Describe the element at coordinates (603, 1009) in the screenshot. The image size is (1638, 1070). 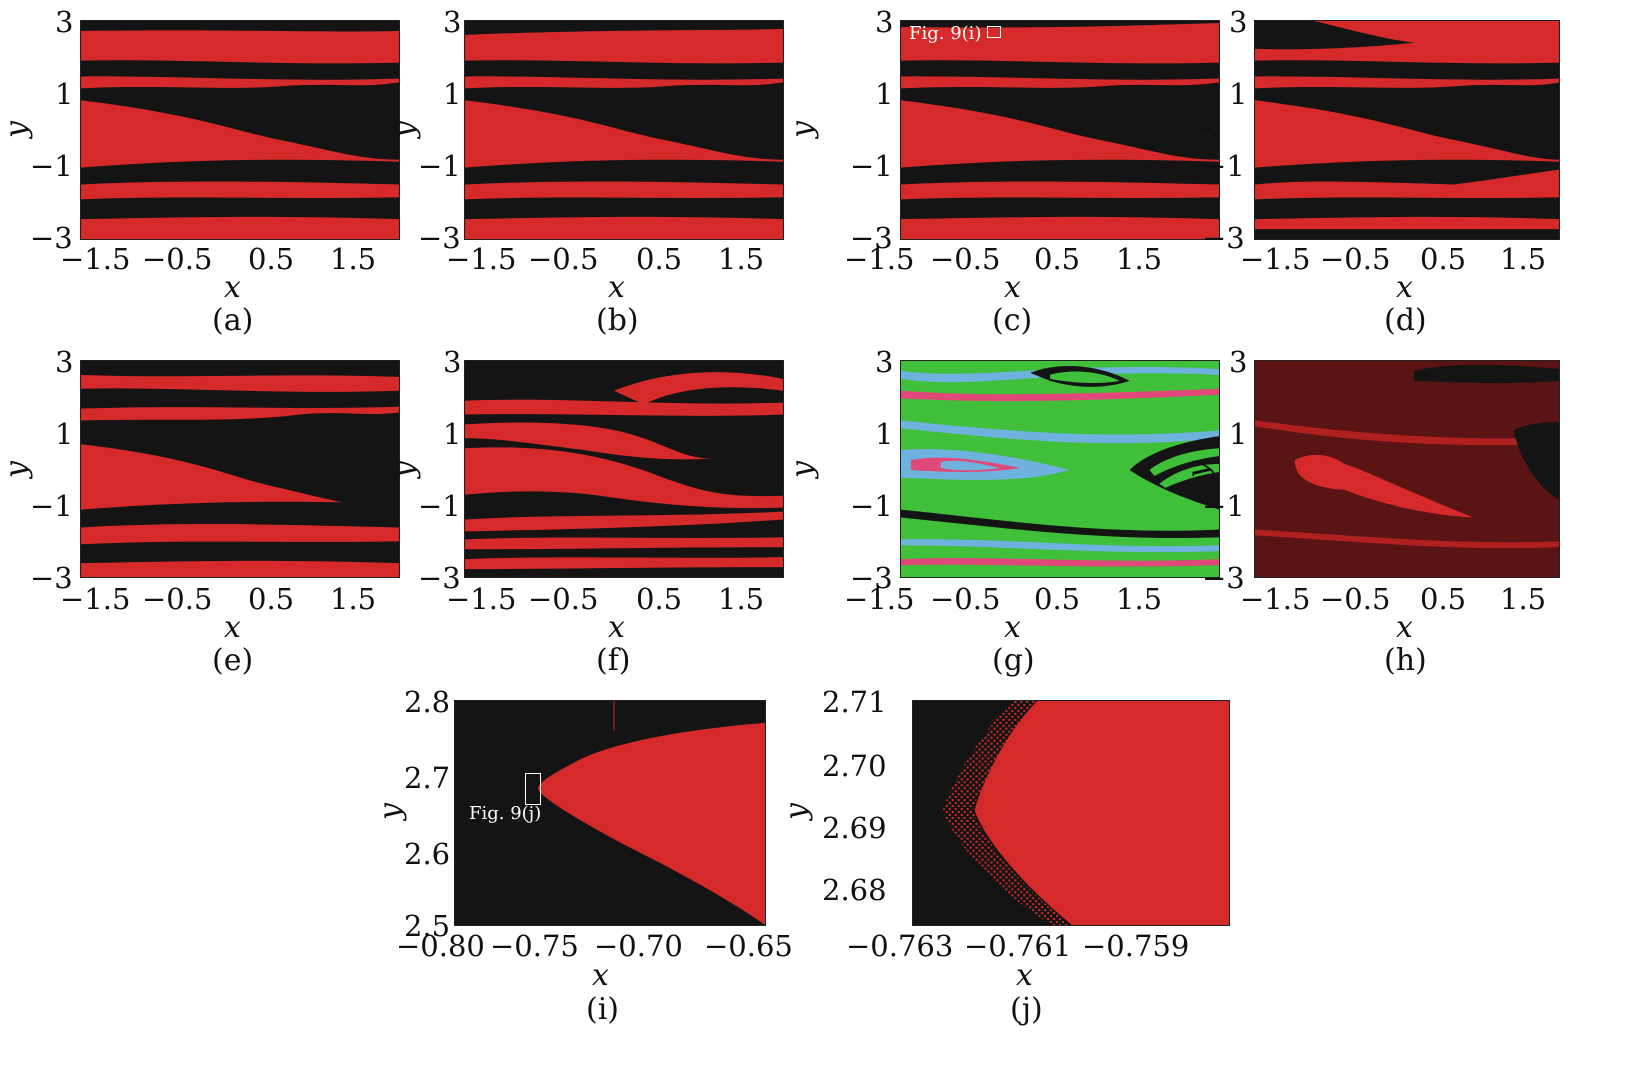
I see `caption-i: (i)` at that location.